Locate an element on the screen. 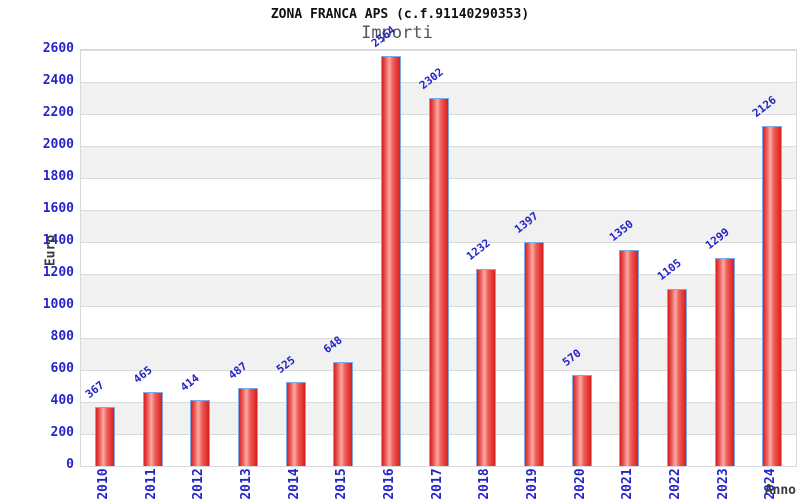 Image resolution: width=800 pixels, height=500 pixels. y-tick-label: 200 is located at coordinates (62, 432).